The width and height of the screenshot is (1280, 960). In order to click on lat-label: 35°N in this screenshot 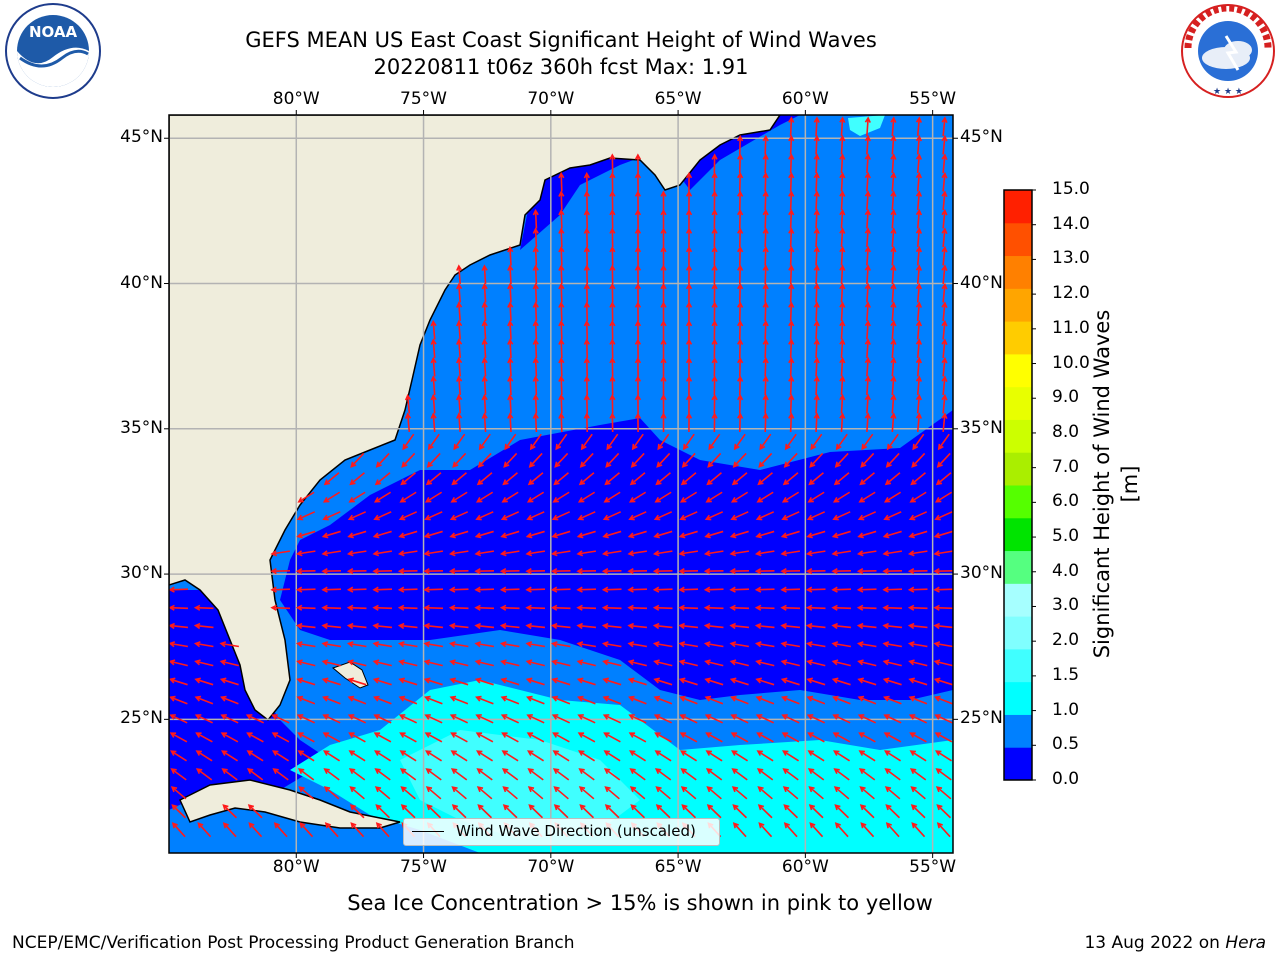, I will do `click(981, 427)`.